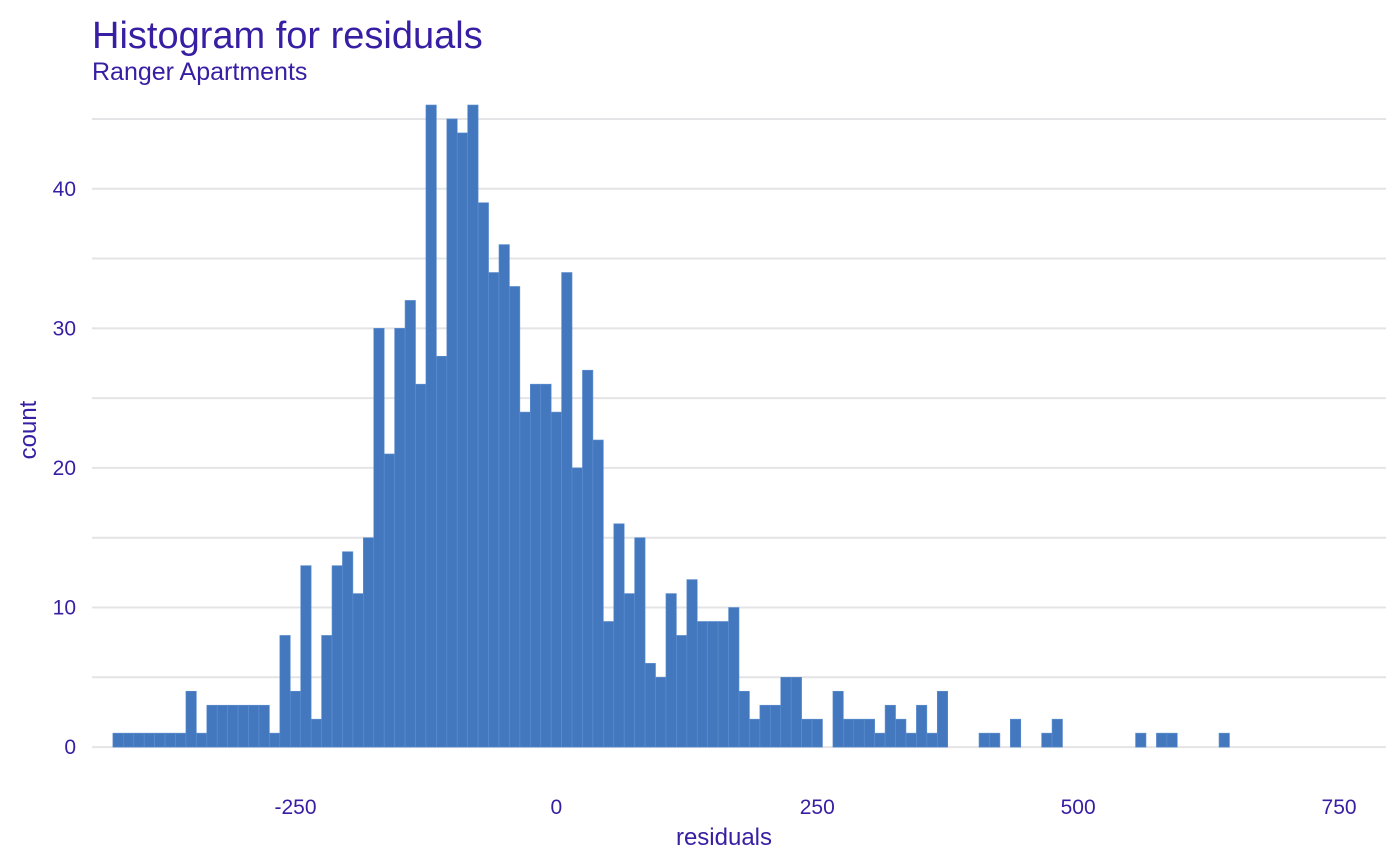 The image size is (1400, 866). What do you see at coordinates (70, 747) in the screenshot?
I see `y-tick-label: 0` at bounding box center [70, 747].